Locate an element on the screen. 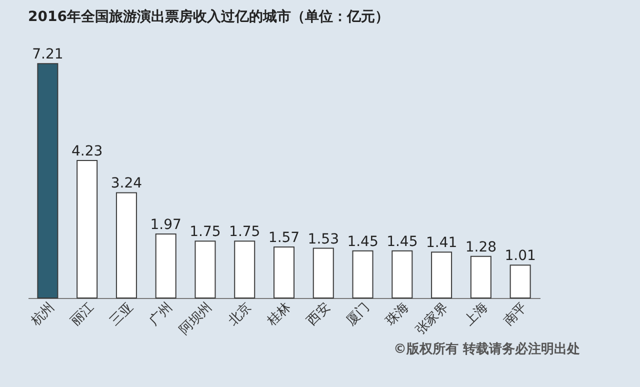  x-tick-label: 西安 is located at coordinates (319, 314).